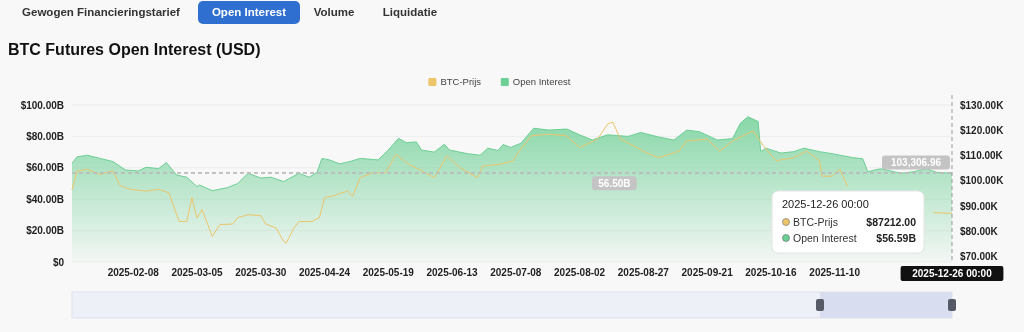  I want to click on text: Open Interest, so click(249, 12).